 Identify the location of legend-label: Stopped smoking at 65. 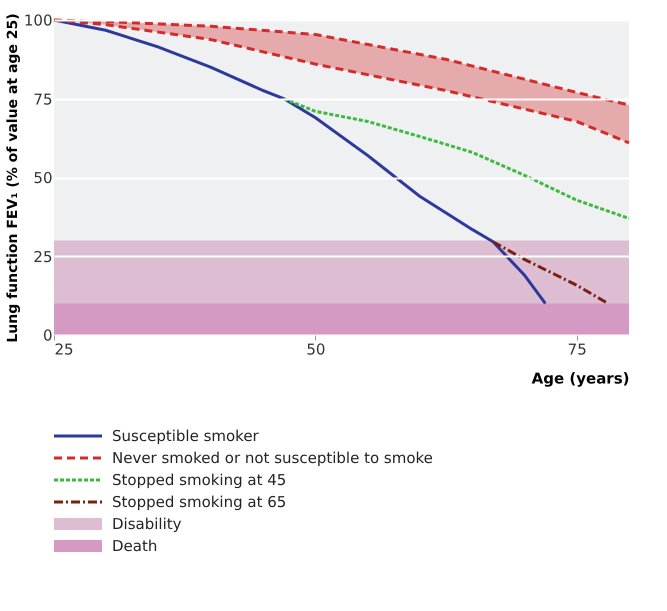
(199, 502).